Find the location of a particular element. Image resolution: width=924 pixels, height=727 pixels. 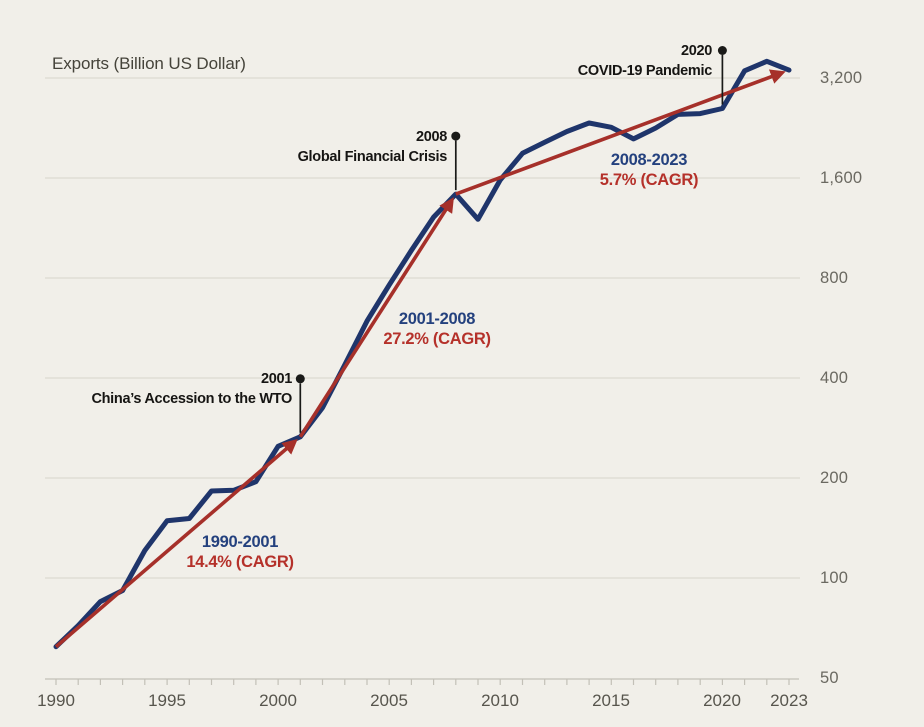

x-tick-label-1990: 1990 is located at coordinates (56, 700).